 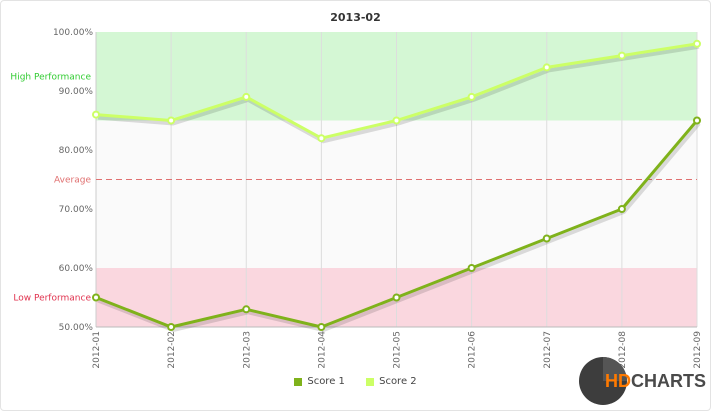 What do you see at coordinates (73, 33) in the screenshot?
I see `y-tick-label-5: 100.00%` at bounding box center [73, 33].